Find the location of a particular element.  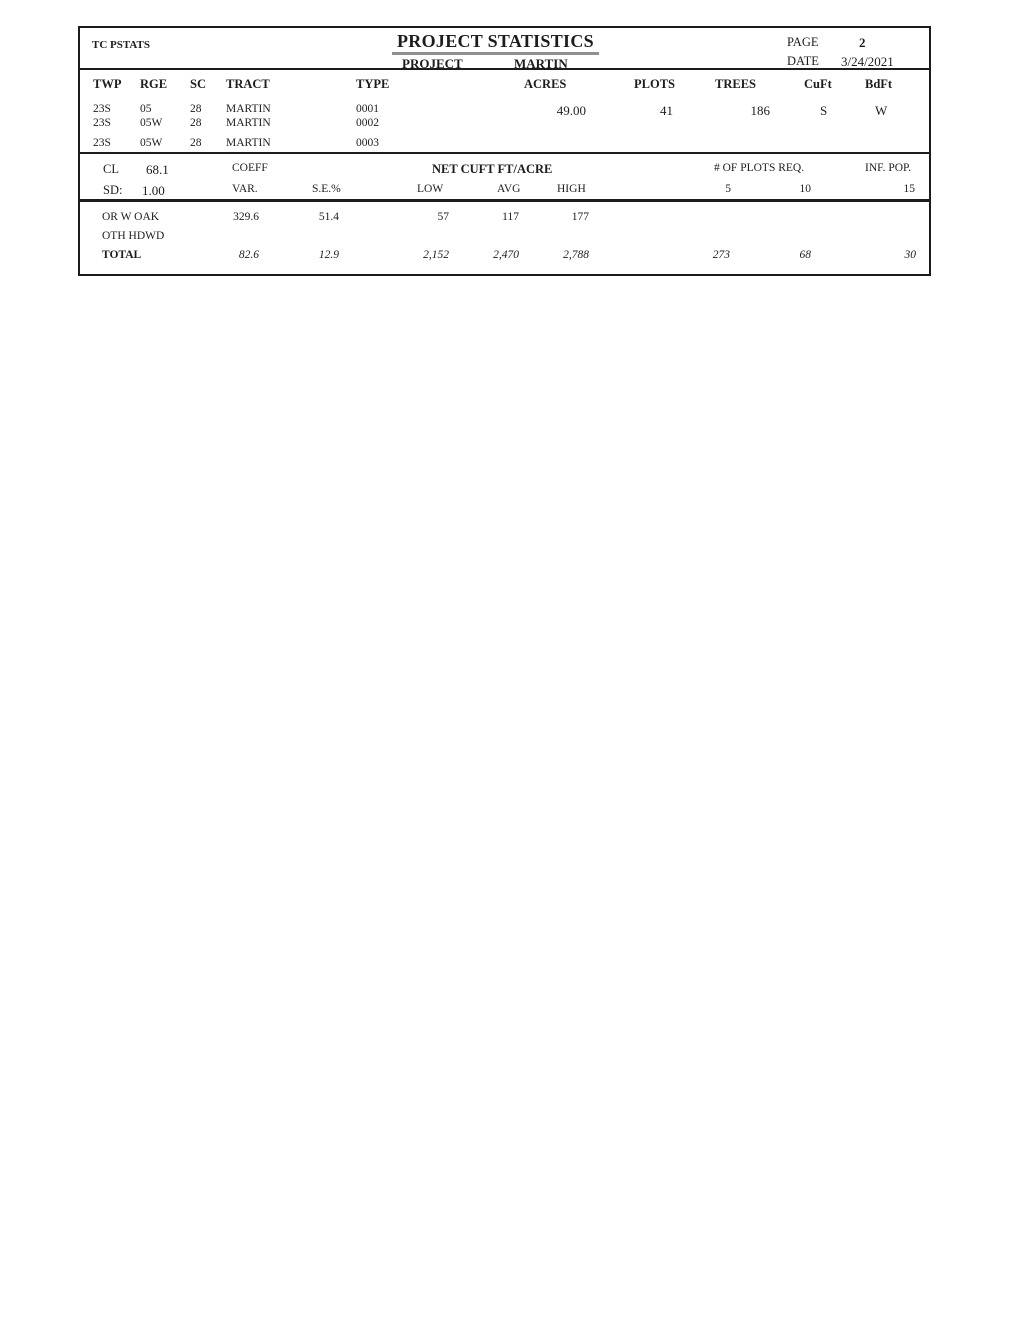

se-label: S.E.% is located at coordinates (326, 189).